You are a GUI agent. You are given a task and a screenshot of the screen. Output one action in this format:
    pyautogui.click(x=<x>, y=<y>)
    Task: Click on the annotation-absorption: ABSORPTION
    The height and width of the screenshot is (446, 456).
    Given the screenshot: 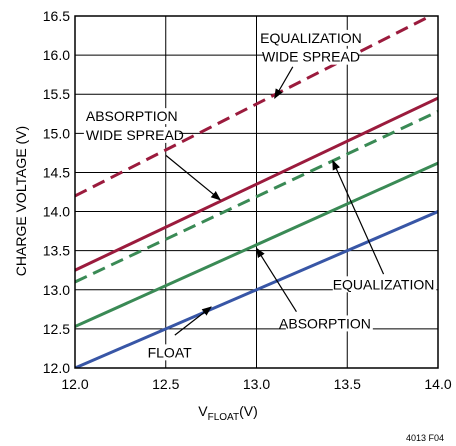 What is the action you would take?
    pyautogui.click(x=325, y=323)
    